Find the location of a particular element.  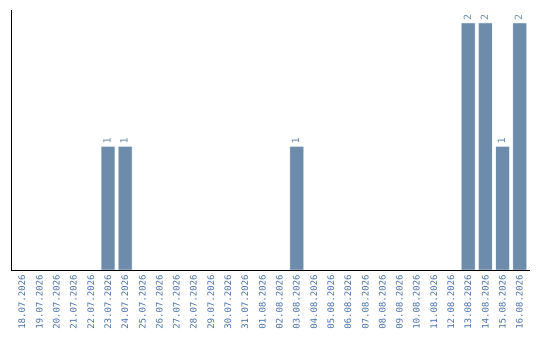

x-tick-label: 11.08.2026 is located at coordinates (435, 301).